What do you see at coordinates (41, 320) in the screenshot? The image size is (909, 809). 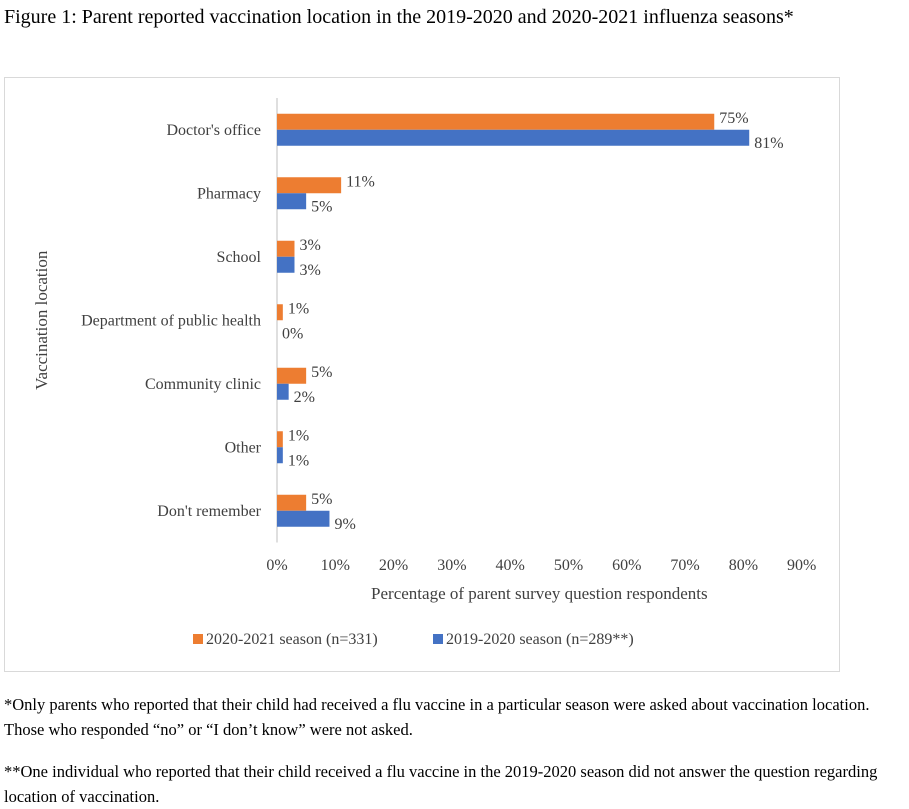 I see `y-axis-title: Vaccination location` at bounding box center [41, 320].